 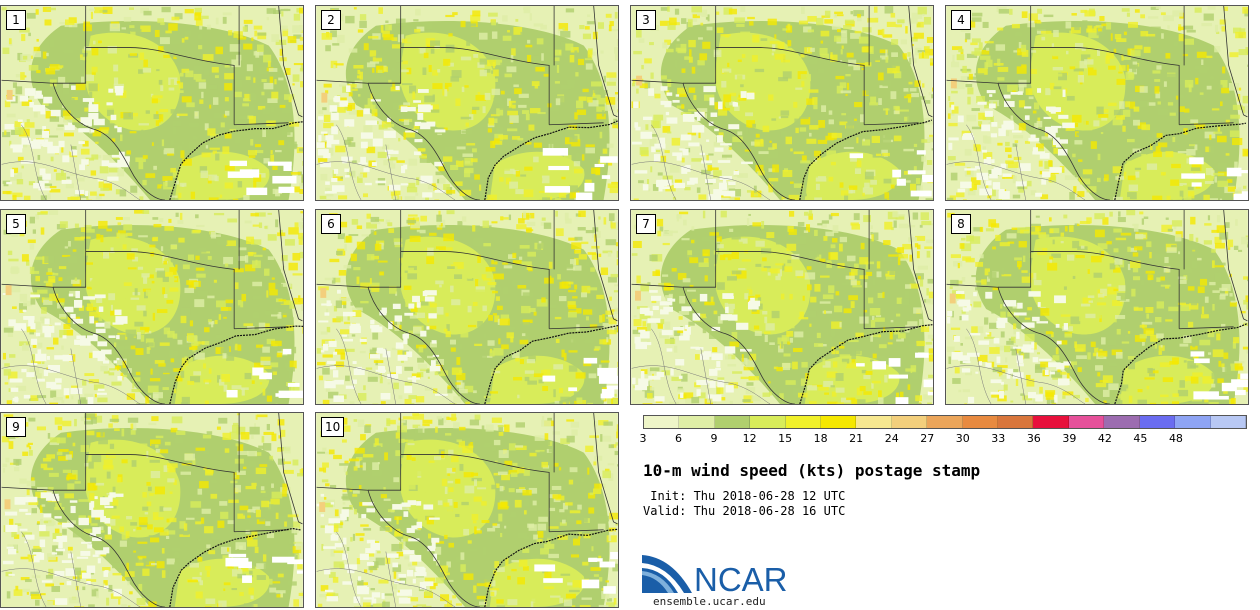 I want to click on colorbar-tick-label: 24, so click(x=891, y=438).